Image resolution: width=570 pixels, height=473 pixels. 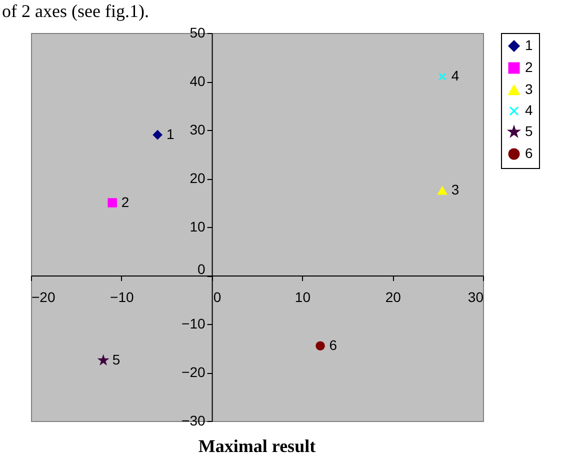 What do you see at coordinates (217, 297) in the screenshot?
I see `x-tick-label: 0` at bounding box center [217, 297].